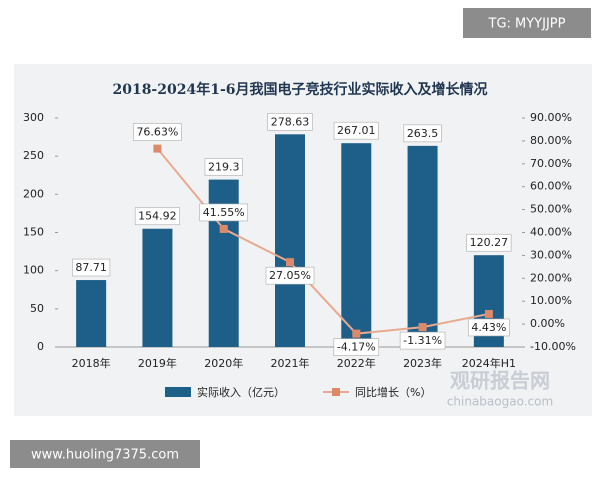 The width and height of the screenshot is (600, 484). What do you see at coordinates (37, 308) in the screenshot?
I see `y-tick-label: 50` at bounding box center [37, 308].